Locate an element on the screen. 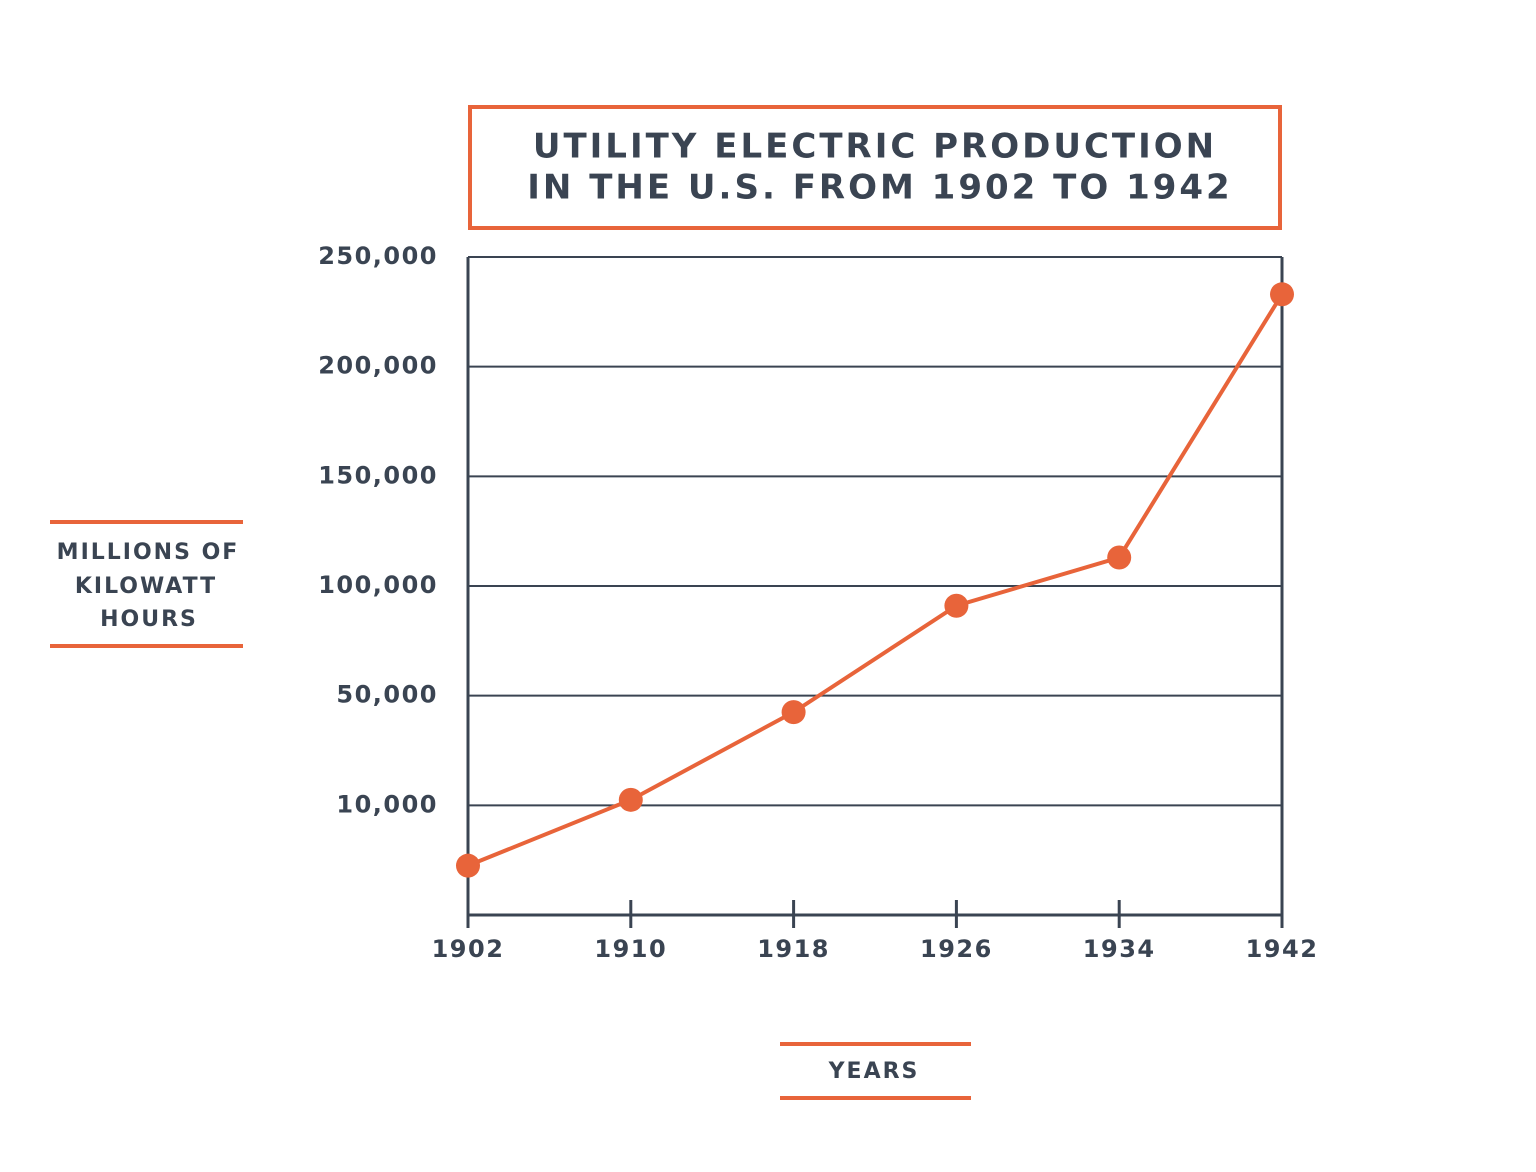  x-tick-label: 1918 is located at coordinates (793, 949).